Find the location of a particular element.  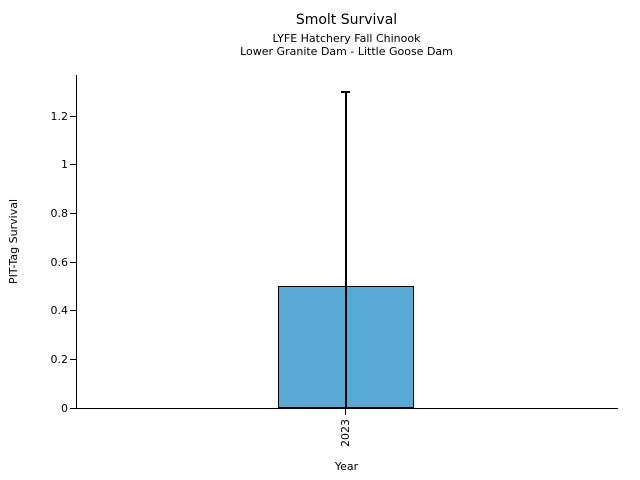

y-tick-label: 1.2 is located at coordinates (59, 116).